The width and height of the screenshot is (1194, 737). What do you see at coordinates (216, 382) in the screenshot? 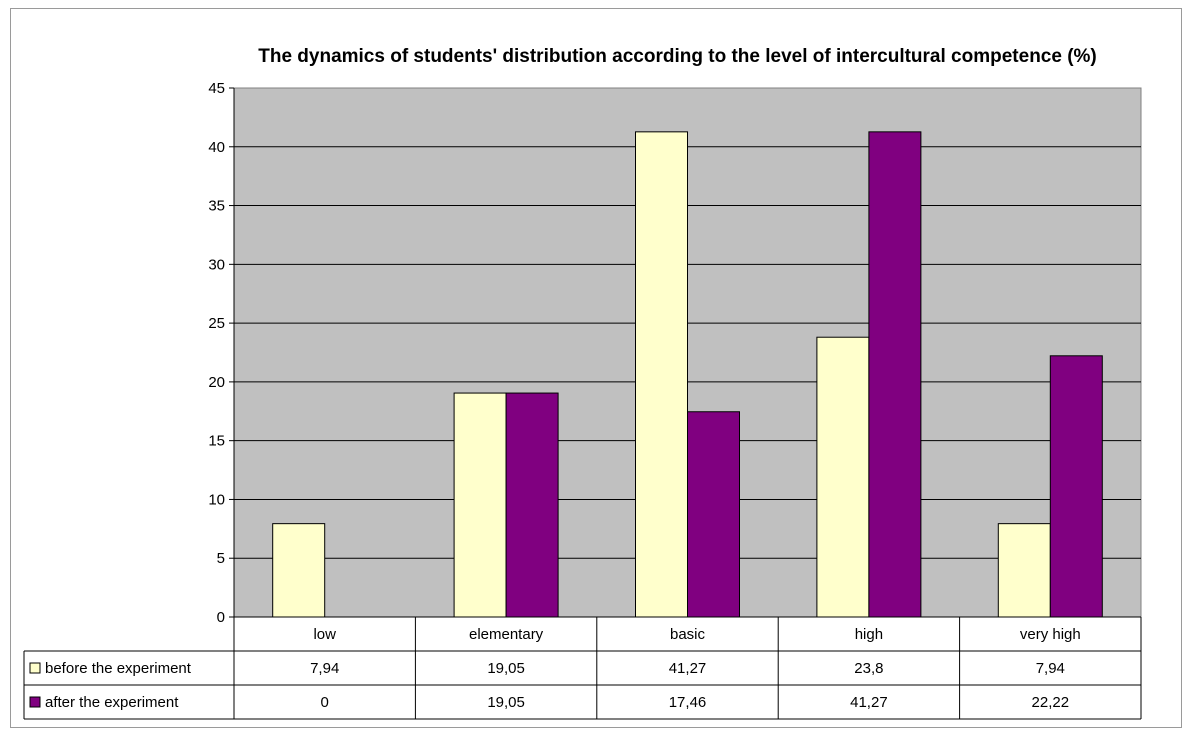
I see `y-tick-label: 20` at bounding box center [216, 382].